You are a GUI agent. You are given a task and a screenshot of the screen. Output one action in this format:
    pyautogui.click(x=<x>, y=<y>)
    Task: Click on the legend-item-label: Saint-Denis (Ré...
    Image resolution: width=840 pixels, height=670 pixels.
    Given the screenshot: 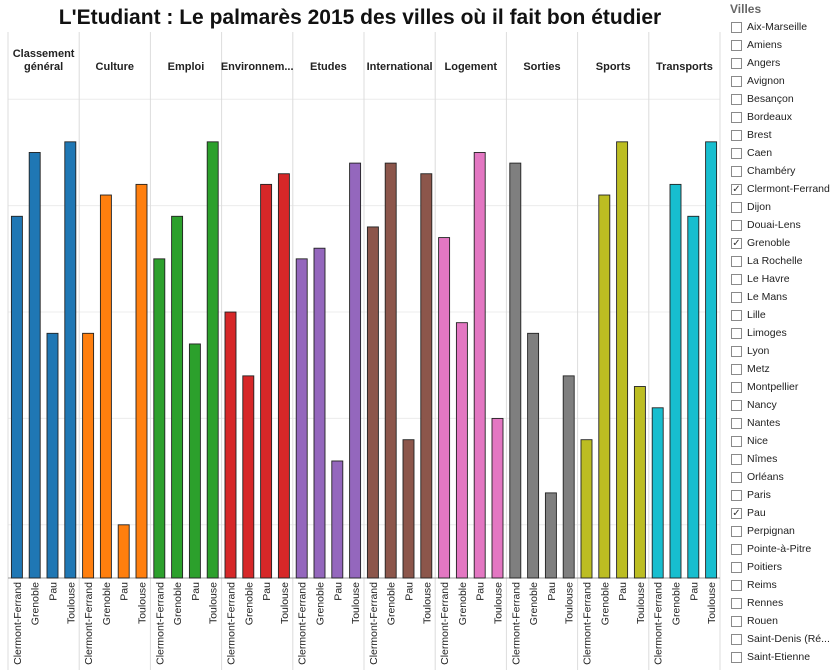 What is the action you would take?
    pyautogui.click(x=788, y=639)
    